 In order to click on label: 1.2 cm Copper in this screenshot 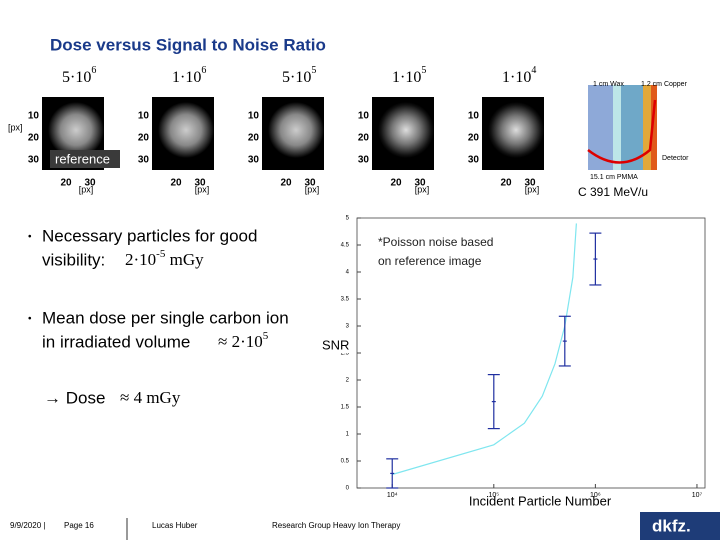, I will do `click(664, 84)`.